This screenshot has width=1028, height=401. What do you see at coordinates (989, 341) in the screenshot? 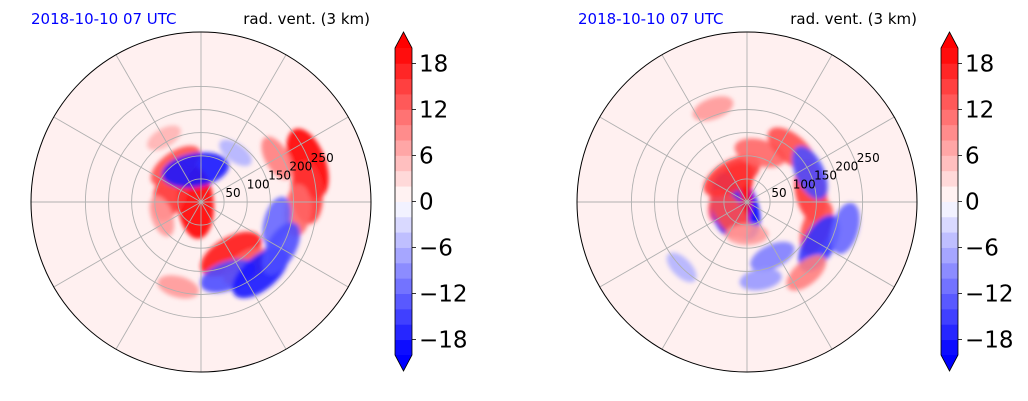
I see `right-colorbar-tick-label: −18` at bounding box center [989, 341].